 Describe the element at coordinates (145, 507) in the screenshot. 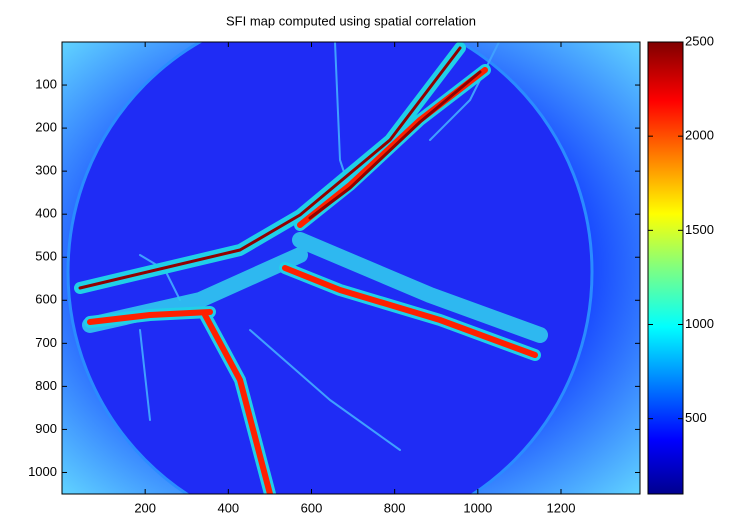

I see `x-tick-label: 200` at that location.